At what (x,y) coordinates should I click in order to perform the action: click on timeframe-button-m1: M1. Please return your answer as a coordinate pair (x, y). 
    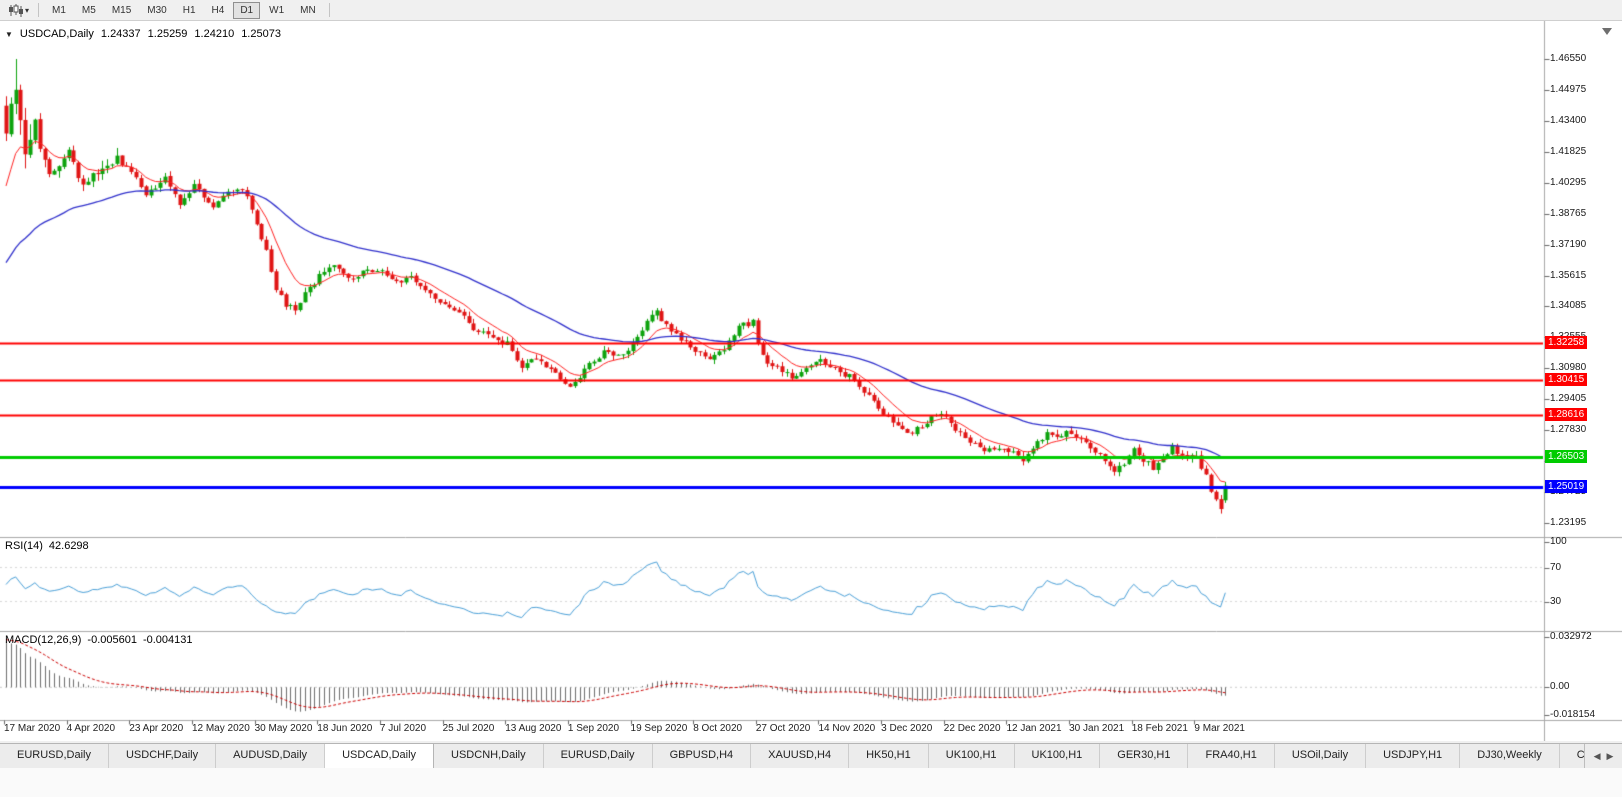
    Looking at the image, I should click on (59, 10).